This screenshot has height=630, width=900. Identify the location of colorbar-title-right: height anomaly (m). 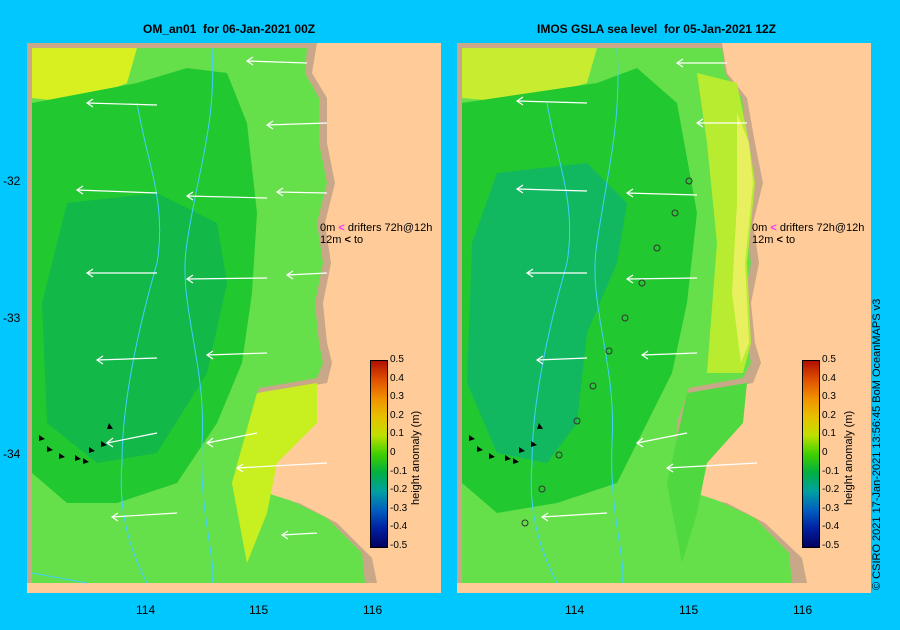
(849, 457).